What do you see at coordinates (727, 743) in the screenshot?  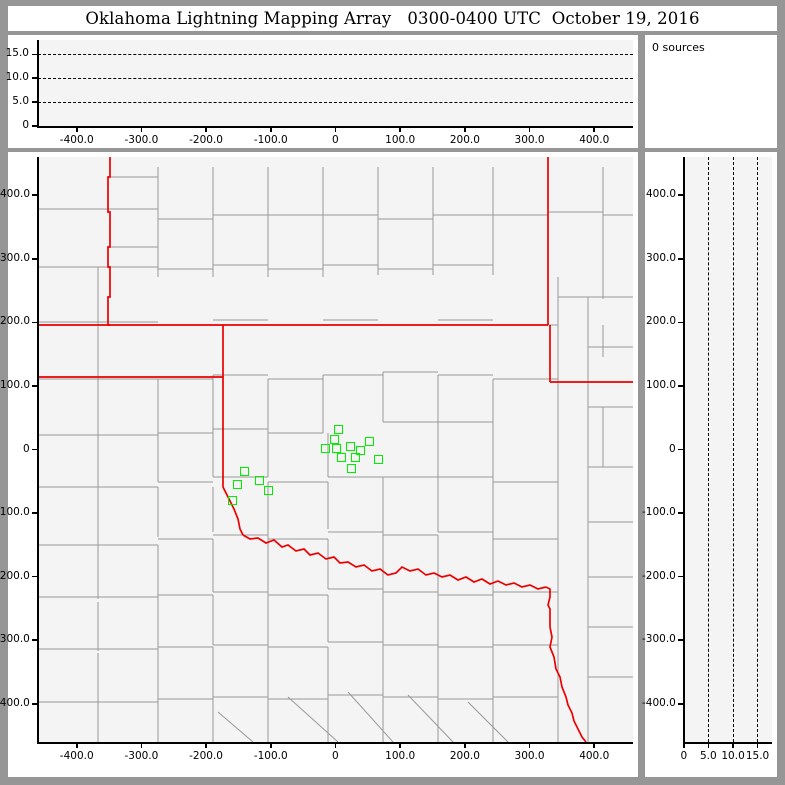 I see `hist-x-axis` at bounding box center [727, 743].